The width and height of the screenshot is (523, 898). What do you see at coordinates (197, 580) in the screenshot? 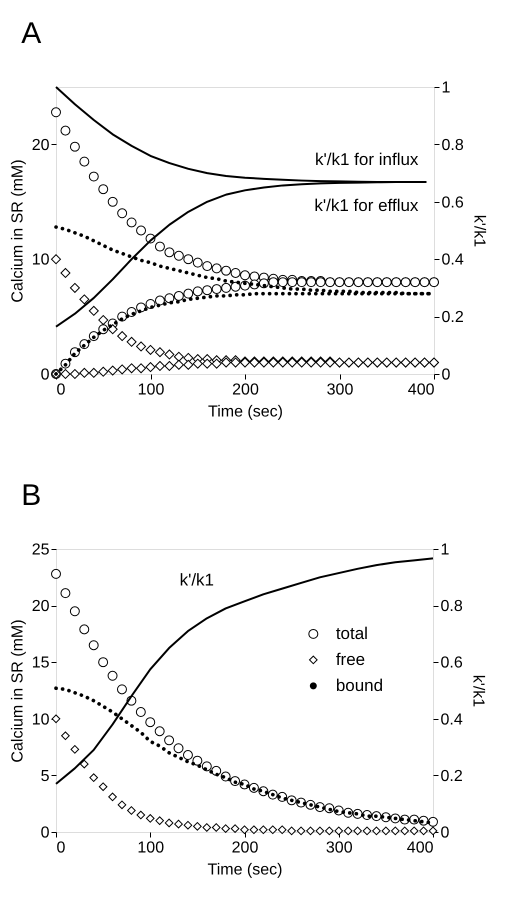
I see `series-label: k'/k1` at bounding box center [197, 580].